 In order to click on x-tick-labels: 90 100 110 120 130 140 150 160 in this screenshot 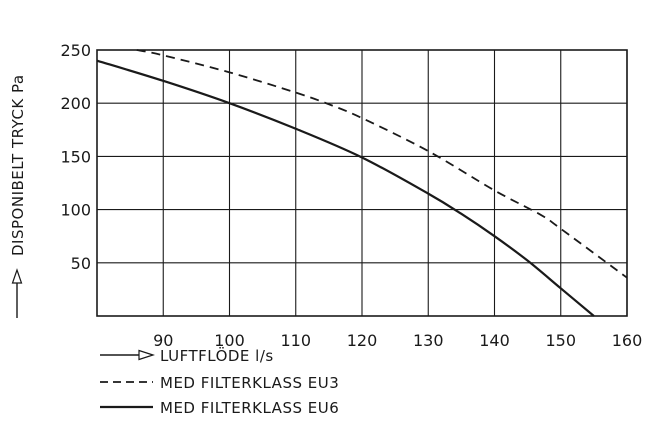, I will do `click(397, 340)`.